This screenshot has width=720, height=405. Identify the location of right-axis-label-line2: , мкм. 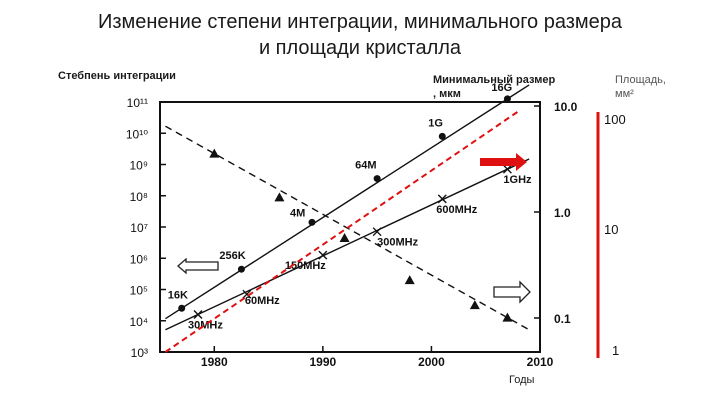
(447, 94).